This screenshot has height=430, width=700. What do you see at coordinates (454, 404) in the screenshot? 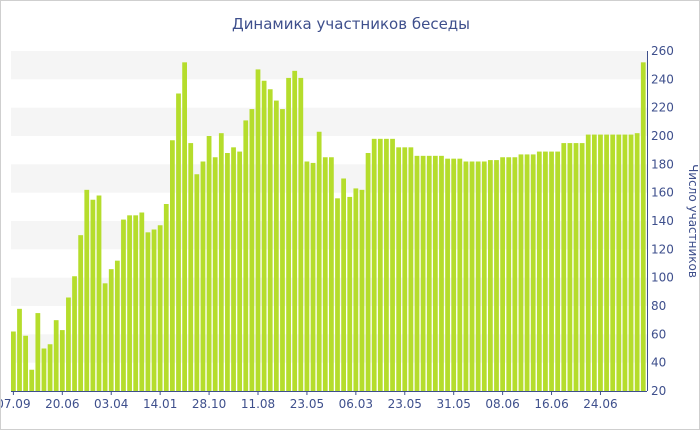
I see `x-tick-label: 31.05` at bounding box center [454, 404].